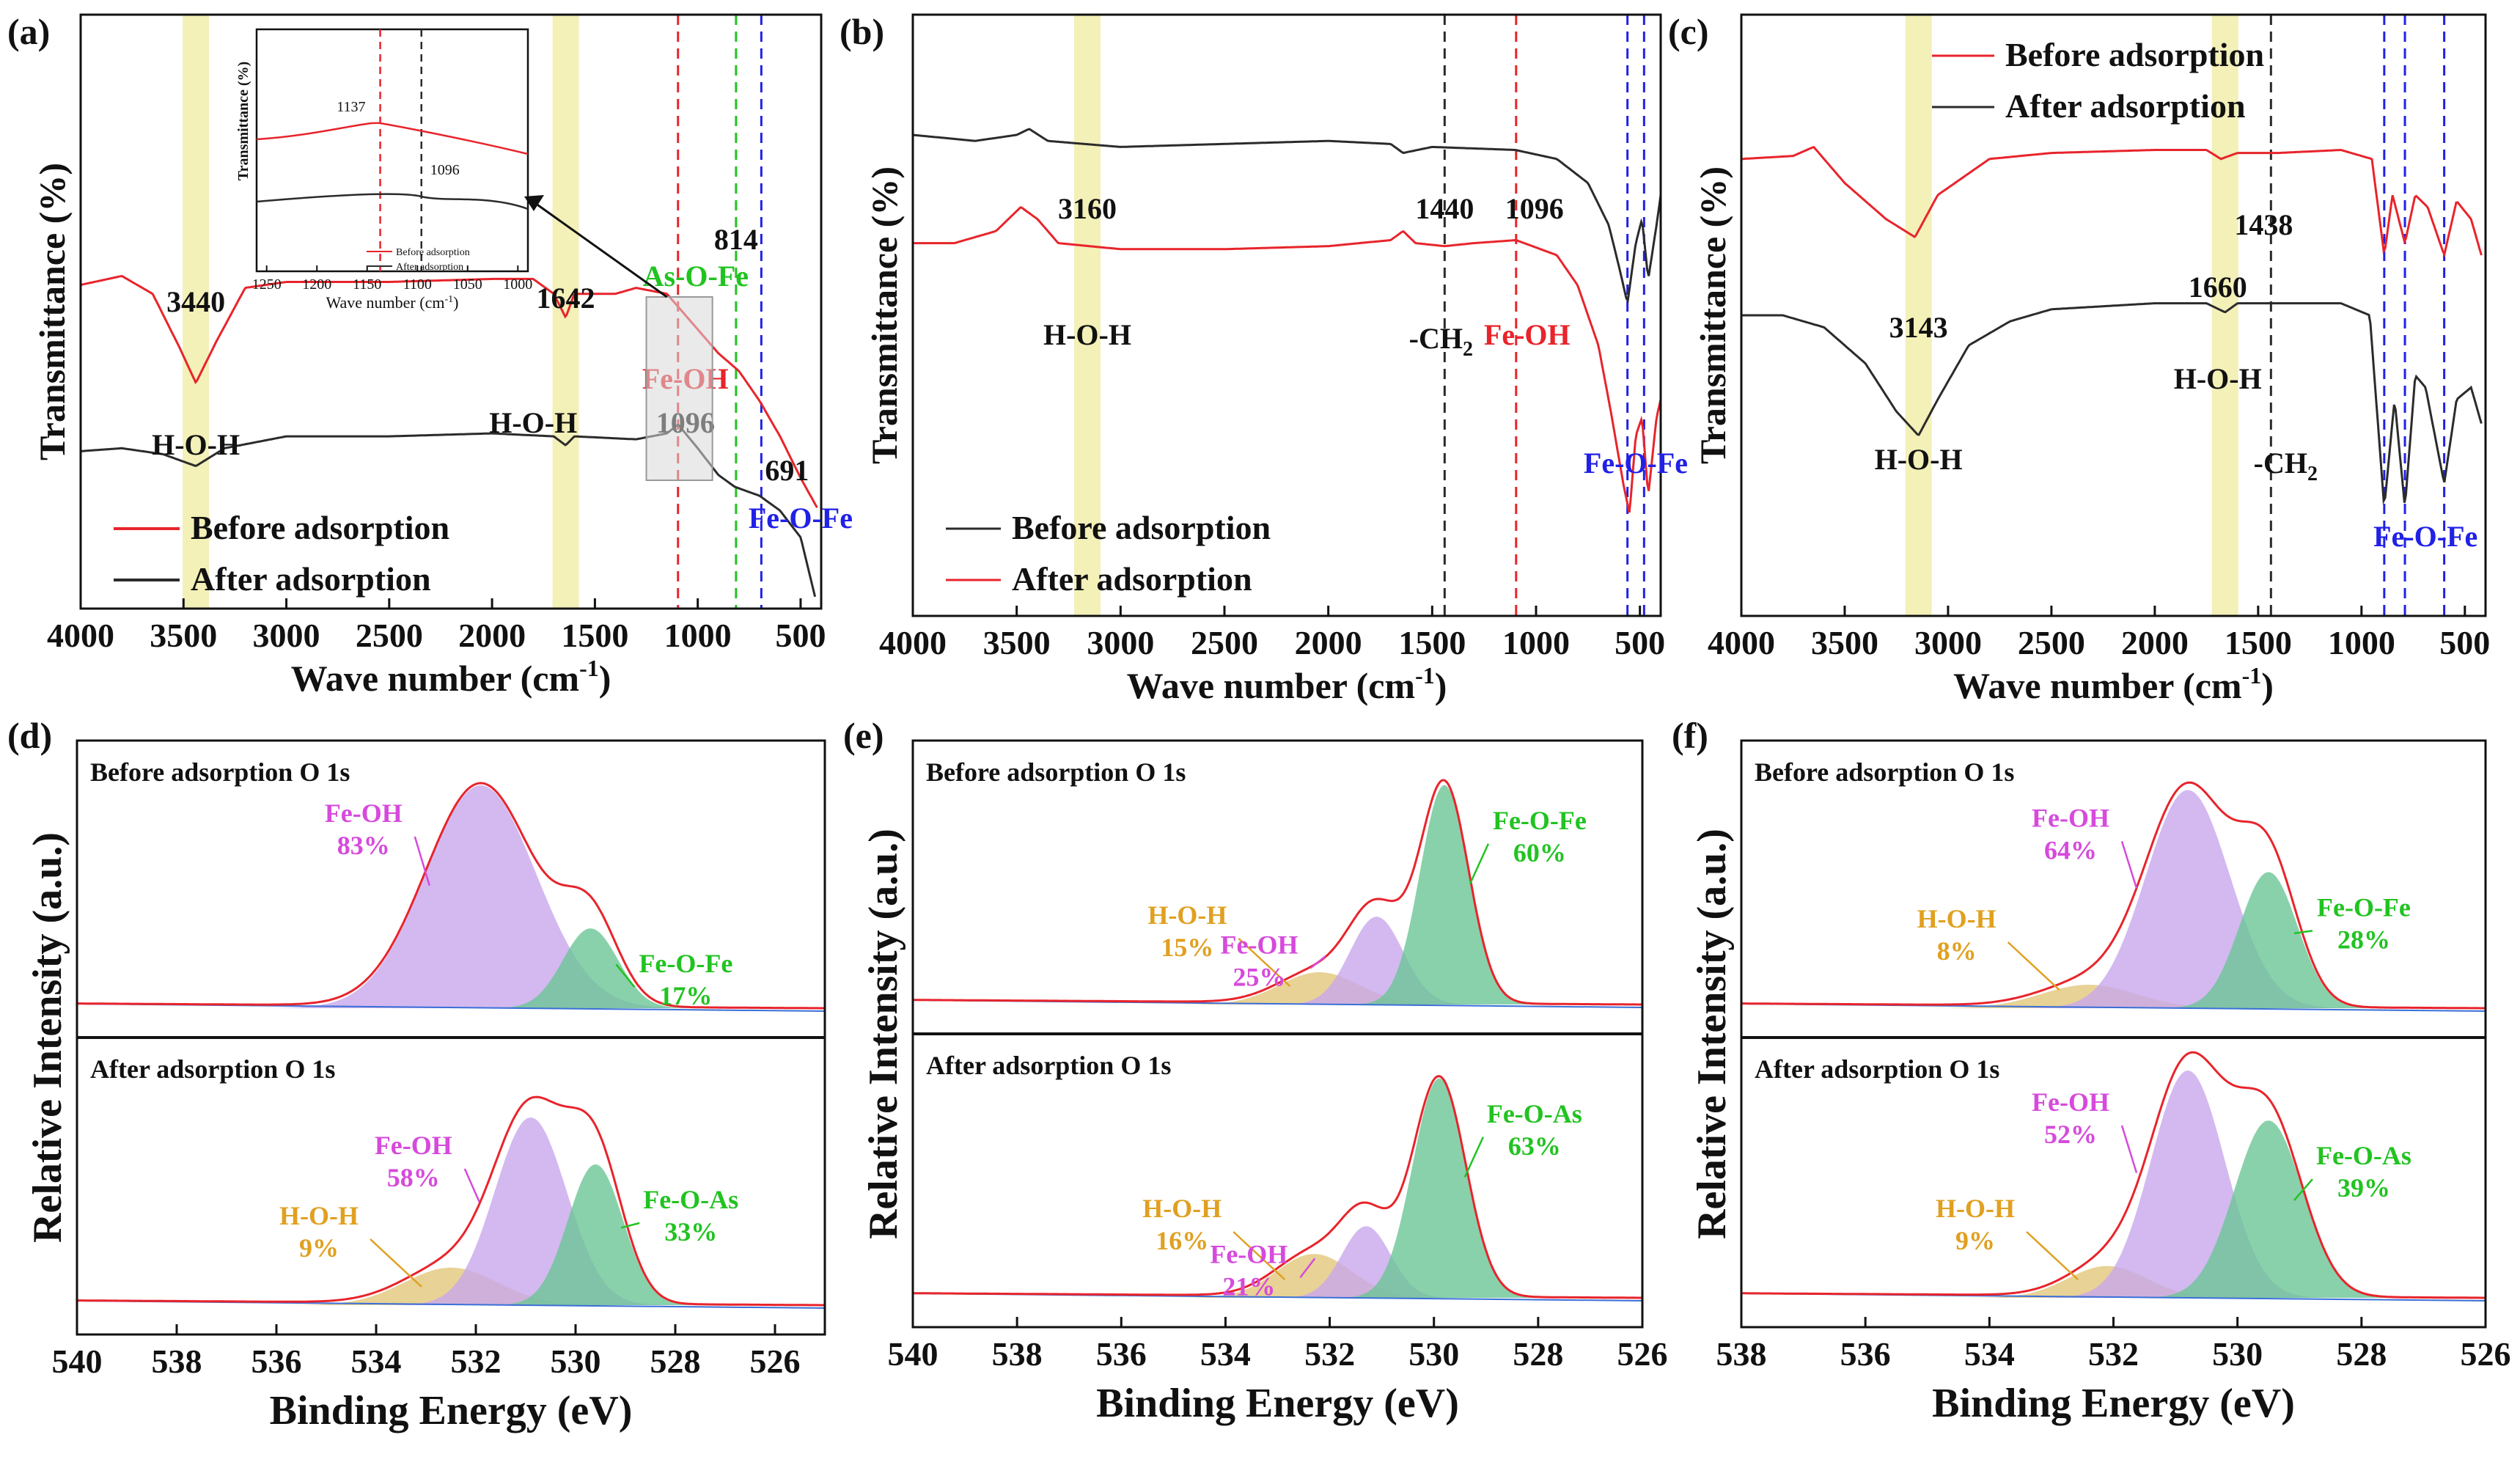 The height and width of the screenshot is (1476, 2520). I want to click on x-tick-label: 2500, so click(389, 635).